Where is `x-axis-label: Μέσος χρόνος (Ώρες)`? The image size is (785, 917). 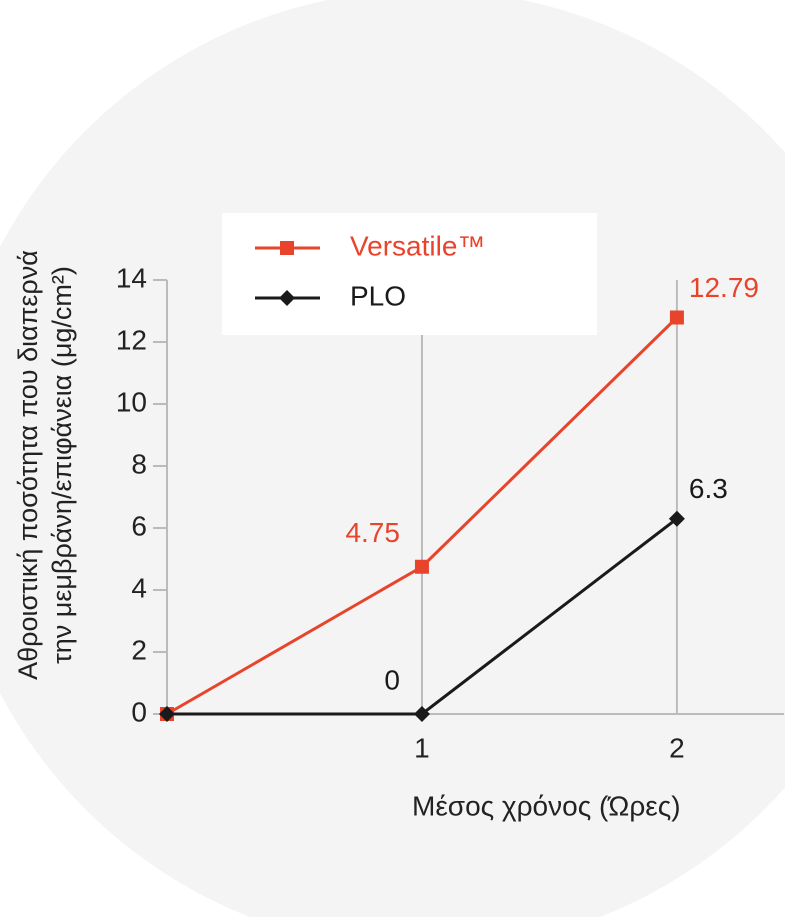 x-axis-label: Μέσος χρόνος (Ώρες) is located at coordinates (546, 805).